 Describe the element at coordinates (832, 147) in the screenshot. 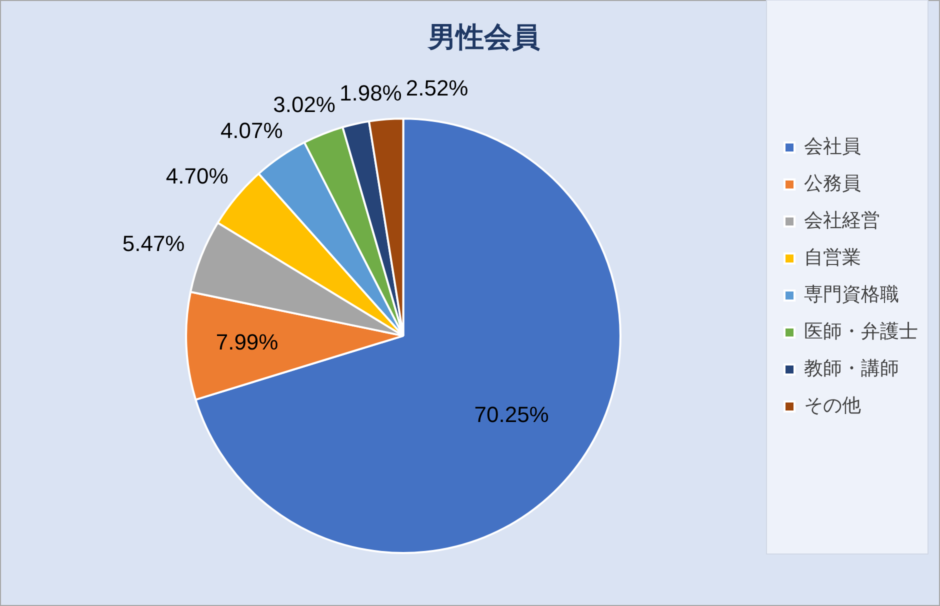

I see `legend-label: 会社員` at that location.